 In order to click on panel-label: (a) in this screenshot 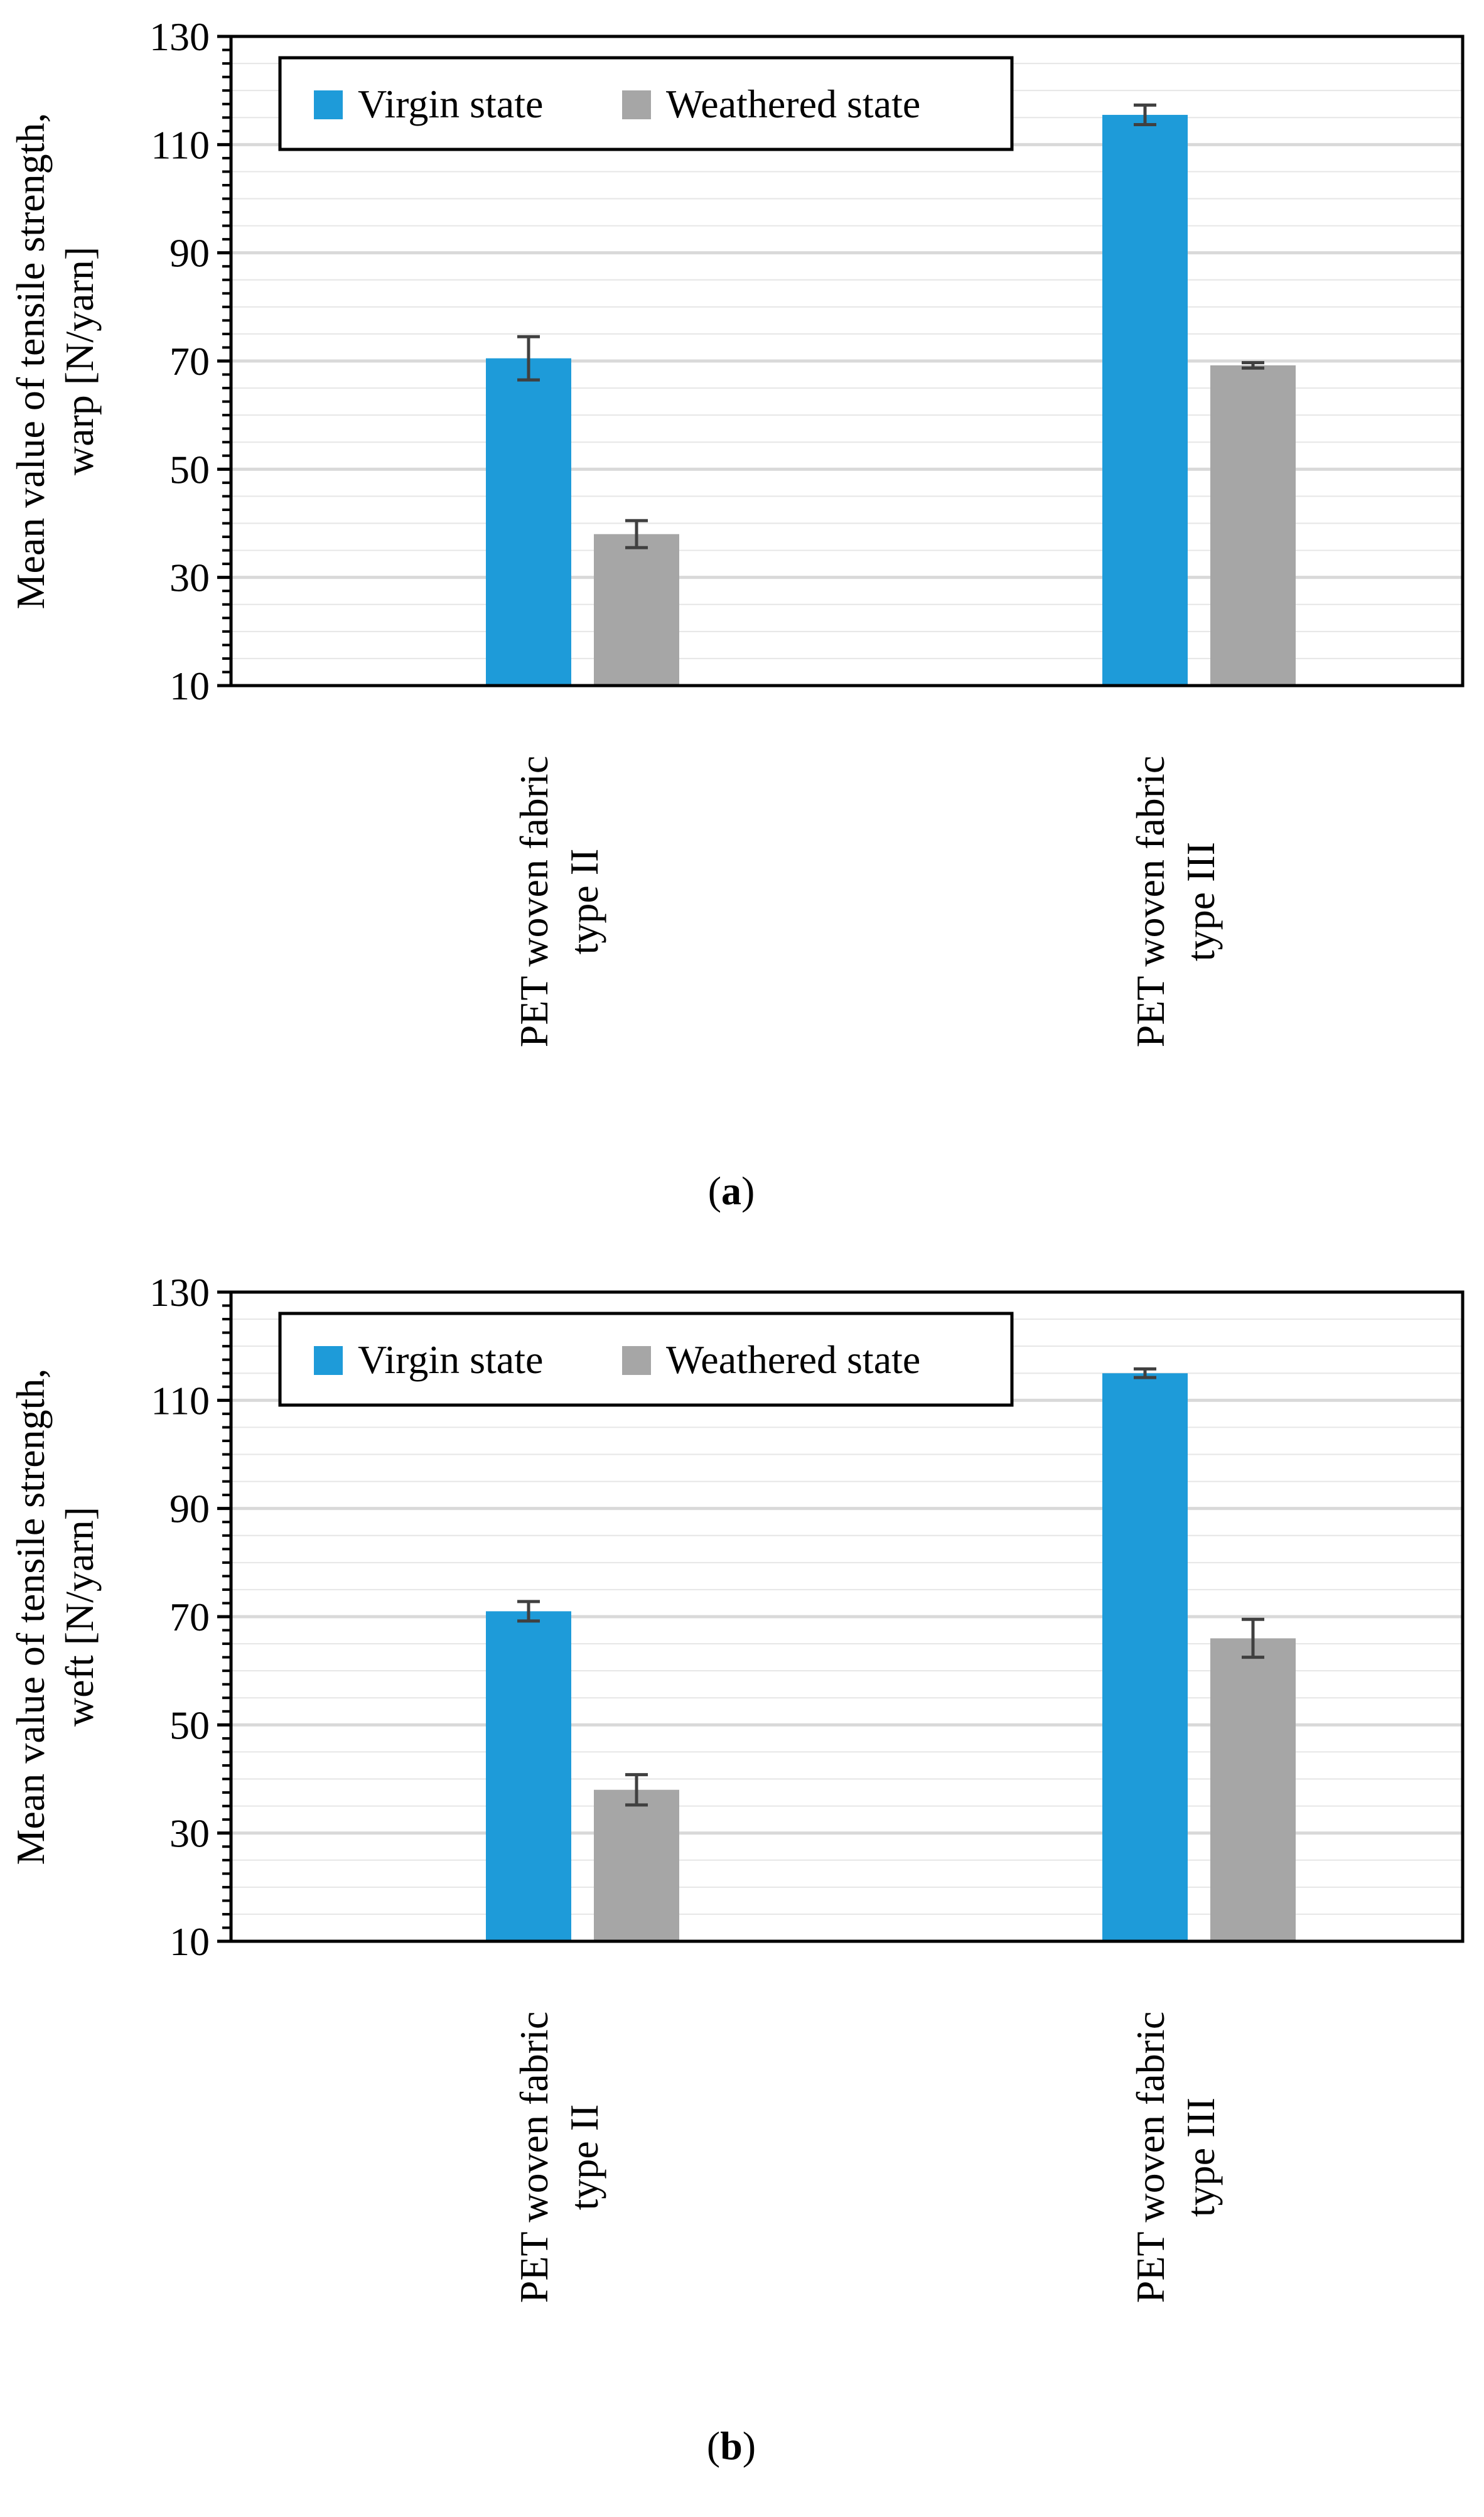, I will do `click(731, 1190)`.